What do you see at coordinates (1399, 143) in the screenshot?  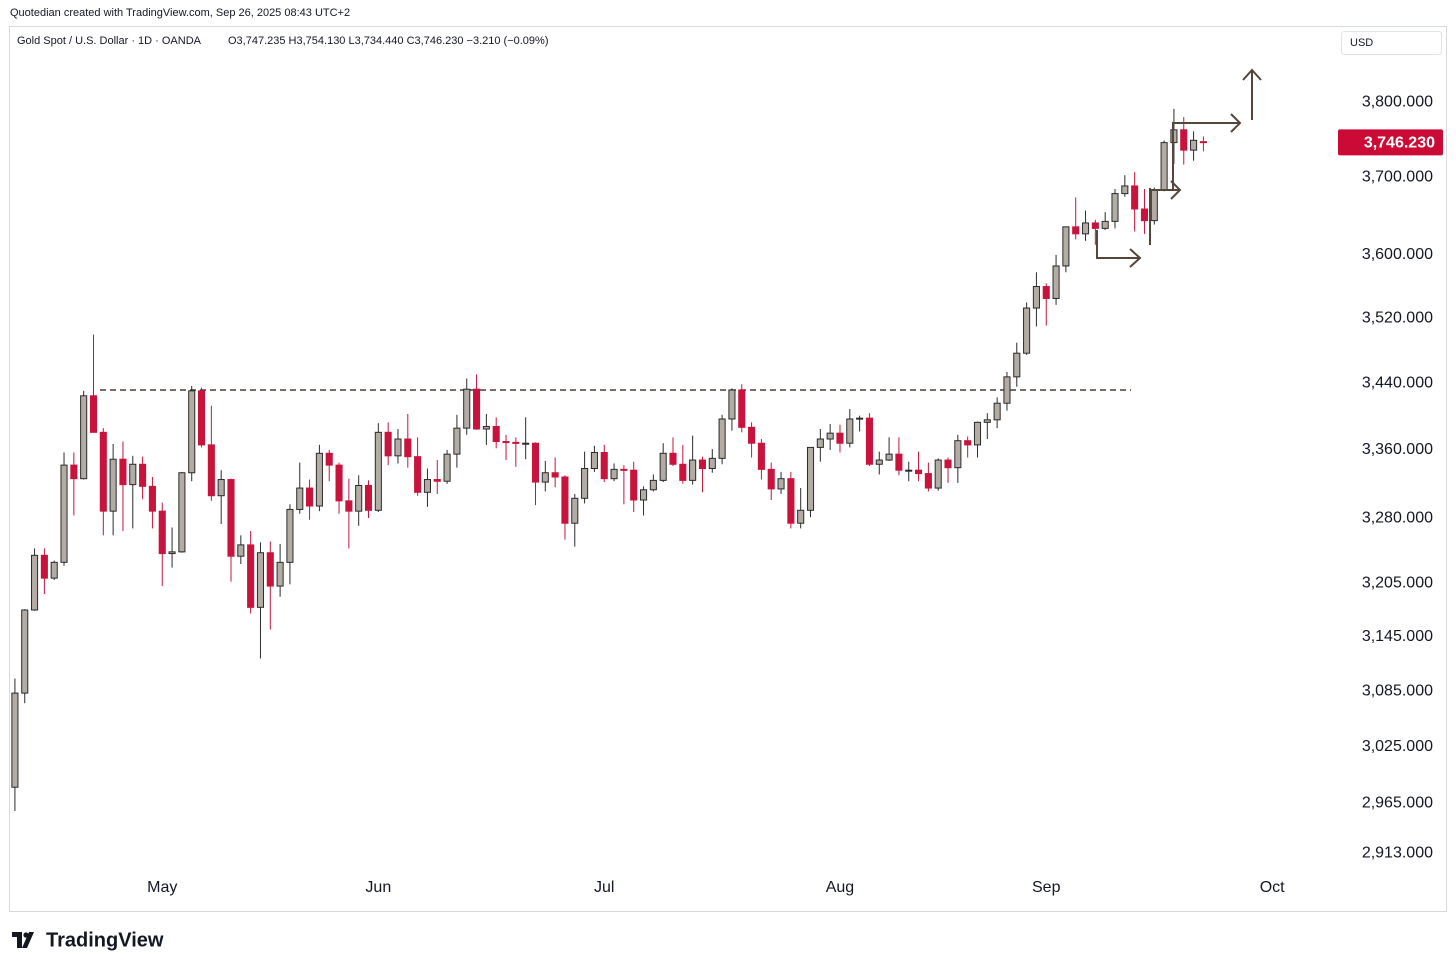 I see `last-price-label: 3,746.230` at bounding box center [1399, 143].